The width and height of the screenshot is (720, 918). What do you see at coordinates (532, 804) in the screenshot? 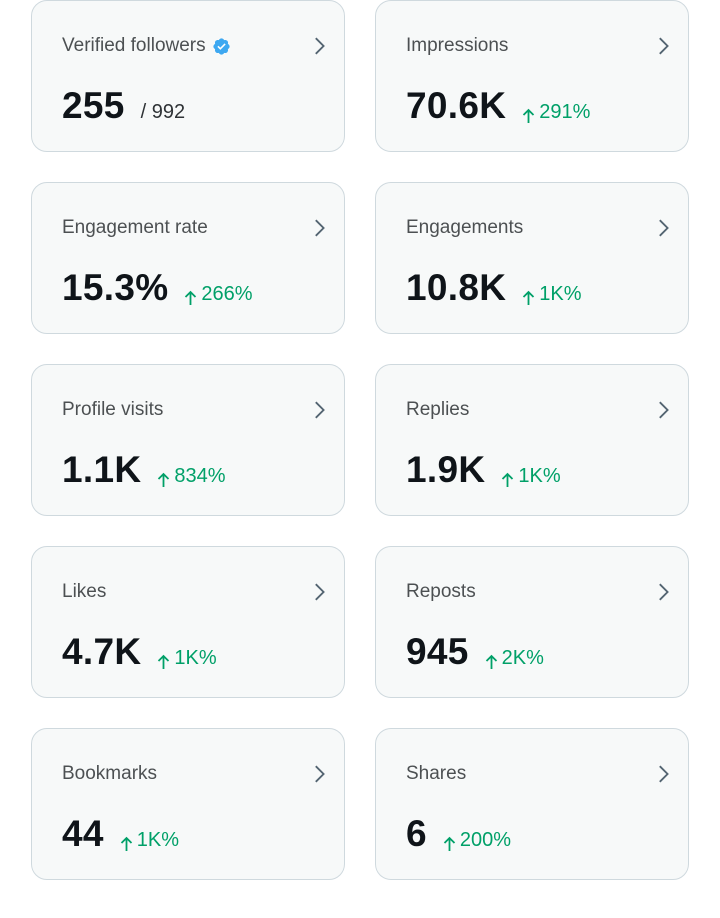
I see `metric-card-shares: Shares 6 200%` at bounding box center [532, 804].